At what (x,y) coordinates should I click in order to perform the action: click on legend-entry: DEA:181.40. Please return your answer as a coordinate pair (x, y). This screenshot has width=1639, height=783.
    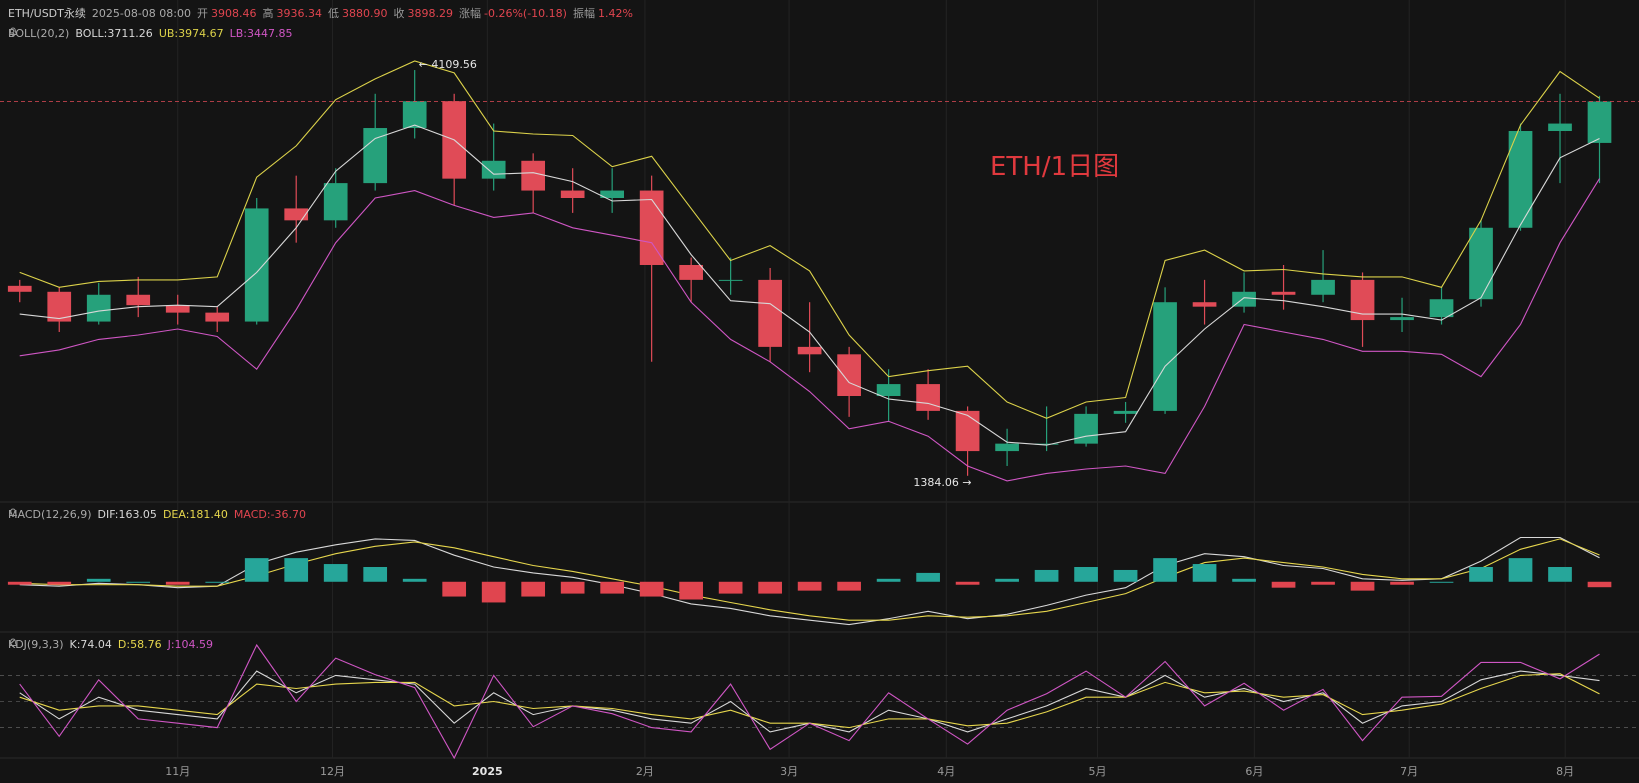
    Looking at the image, I should click on (195, 514).